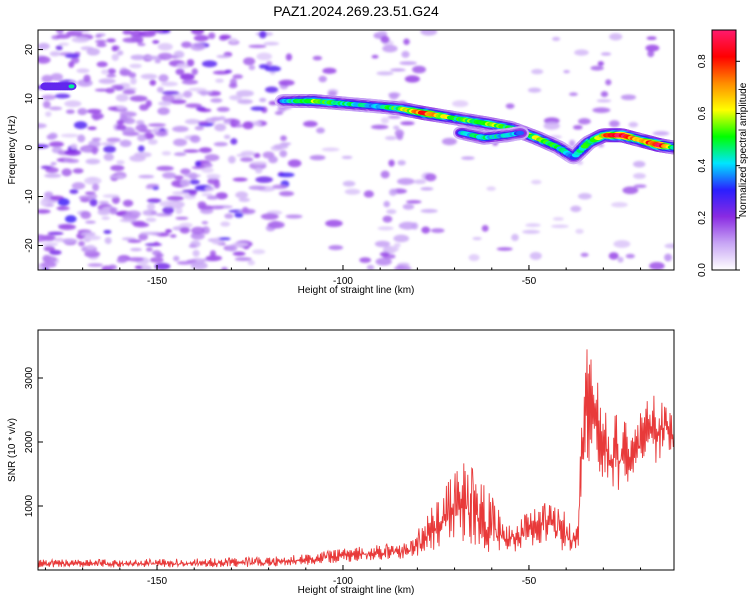 The image size is (750, 600). What do you see at coordinates (724, 150) in the screenshot?
I see `colorbar-gradient` at bounding box center [724, 150].